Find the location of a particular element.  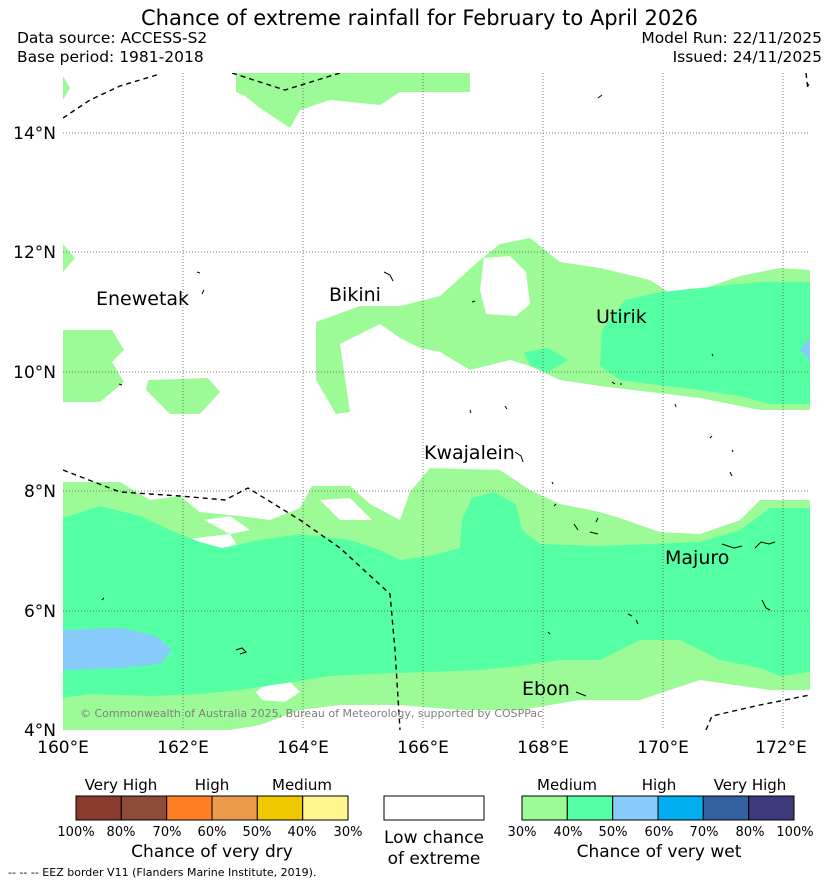

kwajalein-island is located at coordinates (513, 456).